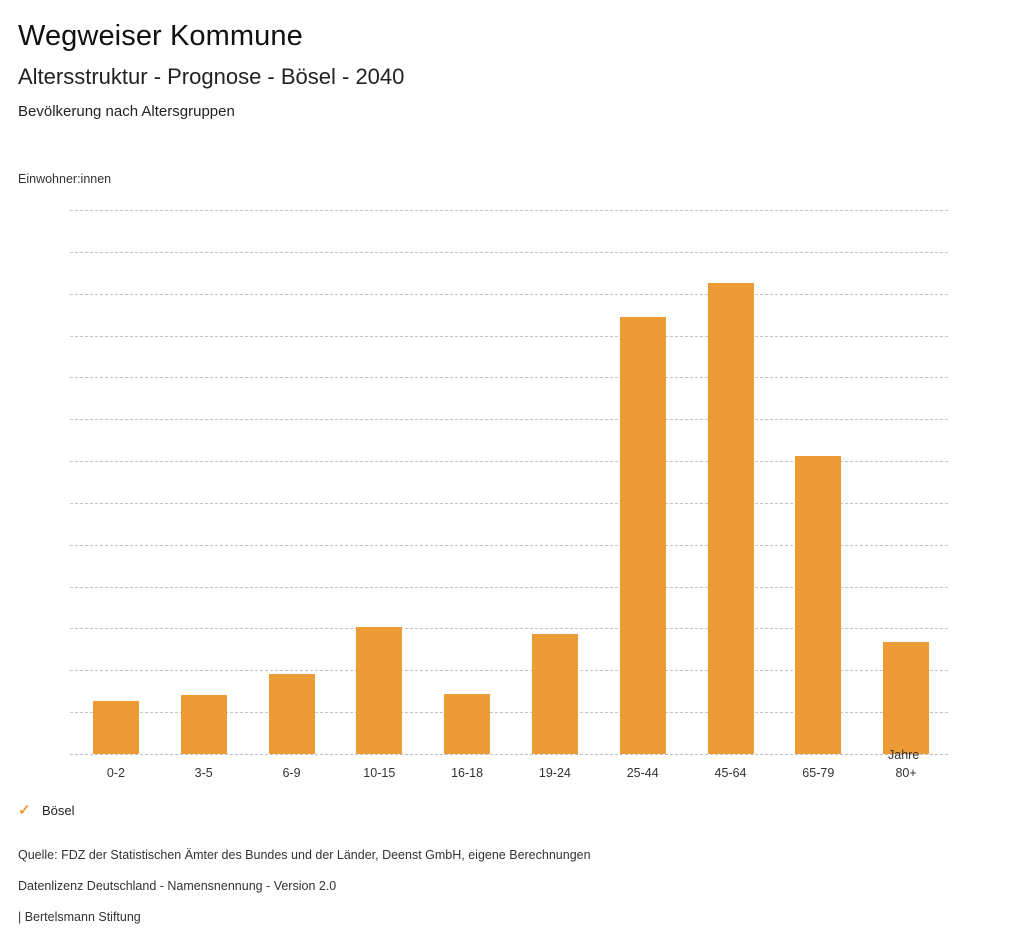  Describe the element at coordinates (467, 773) in the screenshot. I see `x-axis-tick-label: 16-18` at that location.